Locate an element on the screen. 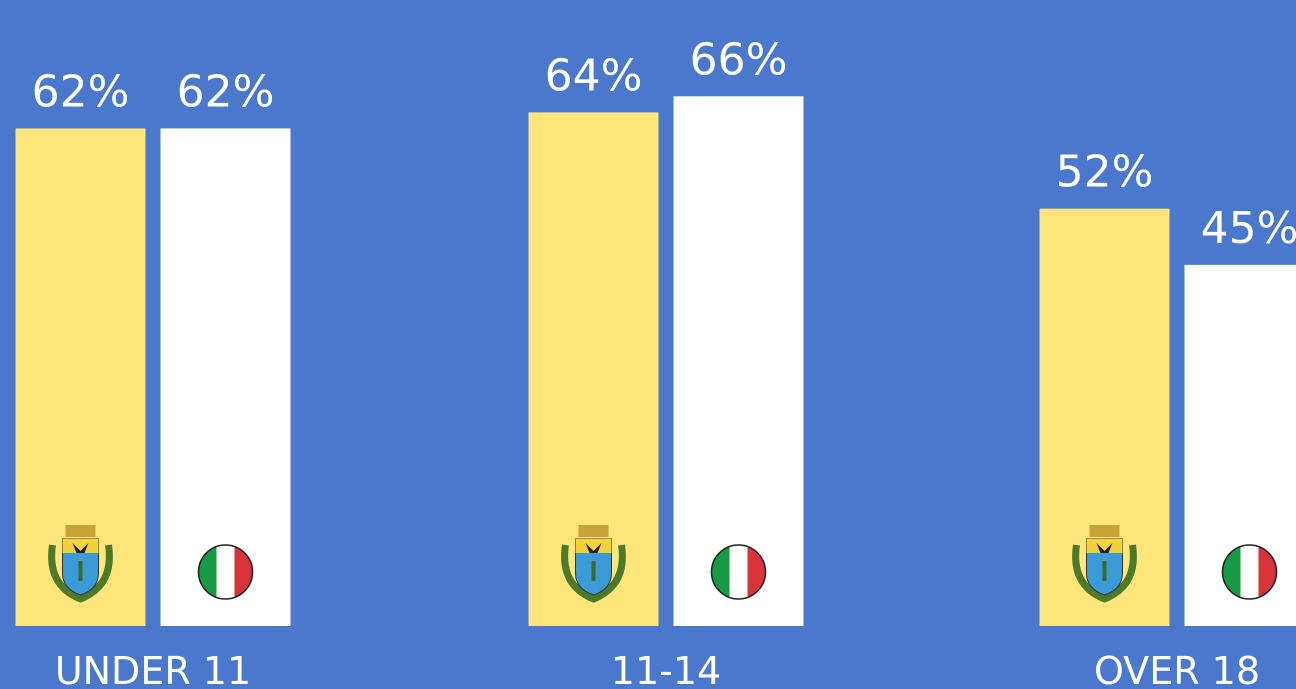  value-label: 45% is located at coordinates (1248, 228).